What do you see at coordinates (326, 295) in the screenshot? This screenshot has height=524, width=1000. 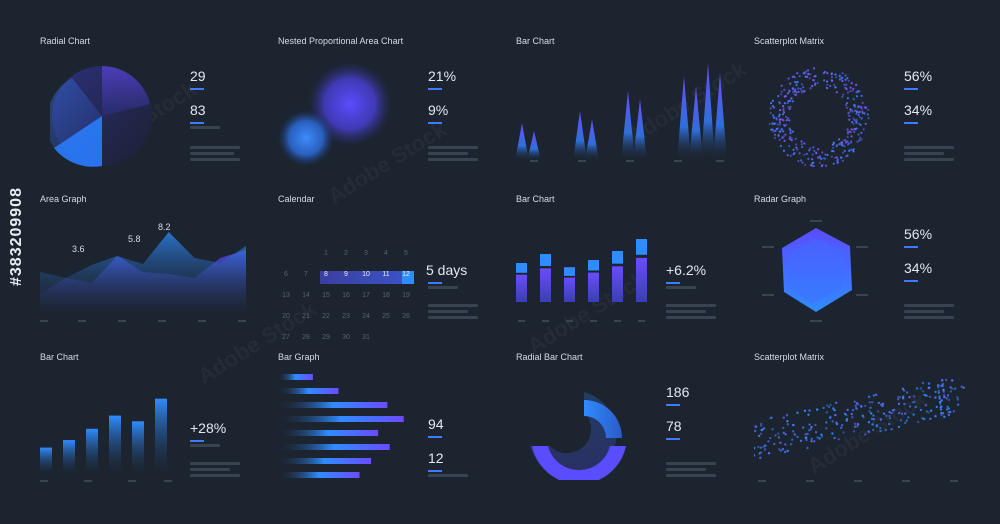 I see `calendar-day: 15` at bounding box center [326, 295].